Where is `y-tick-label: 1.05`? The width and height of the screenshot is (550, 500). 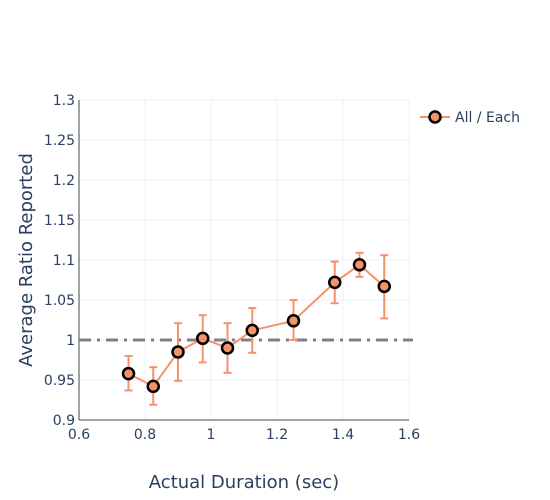
y-tick-label: 1.05 is located at coordinates (59, 301).